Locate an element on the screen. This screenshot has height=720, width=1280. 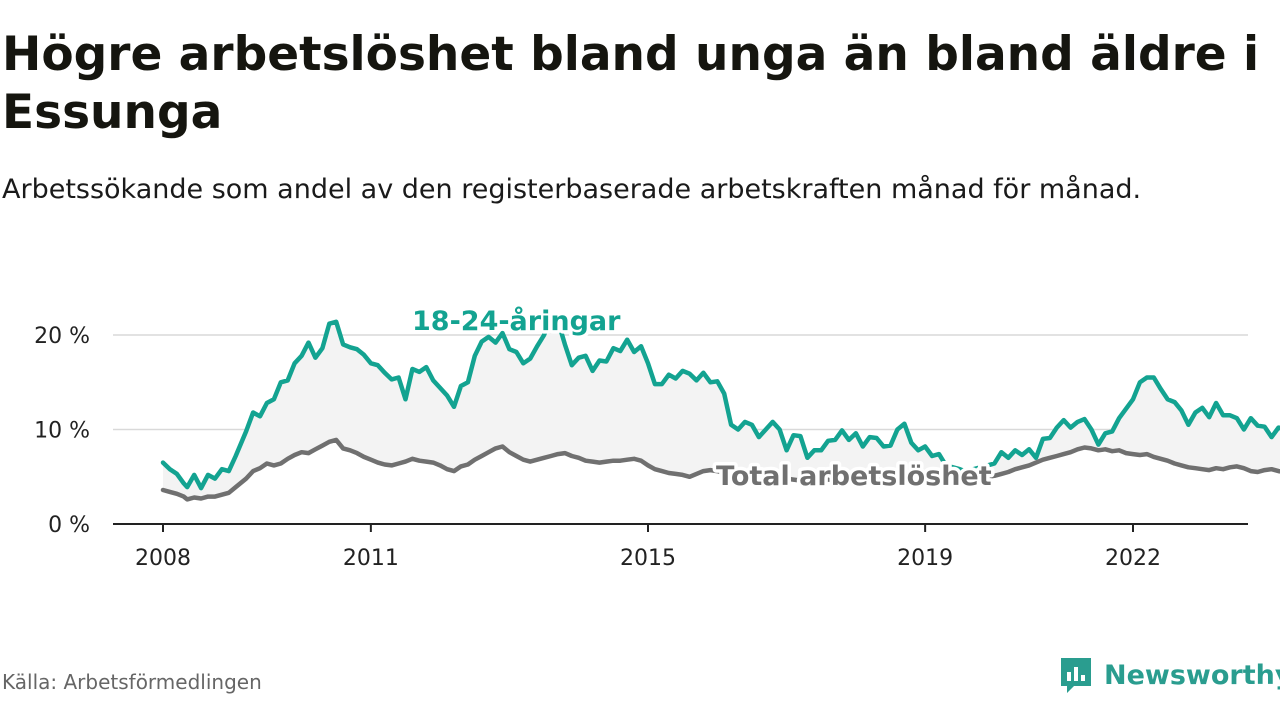
series-label-18-24: 18-24-åringar is located at coordinates (516, 321).